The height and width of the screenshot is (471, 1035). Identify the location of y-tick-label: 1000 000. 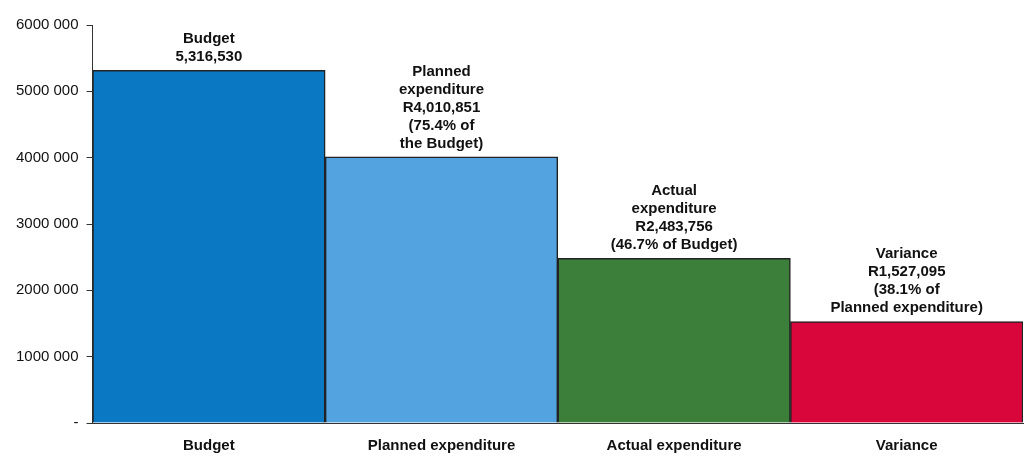
(47, 355).